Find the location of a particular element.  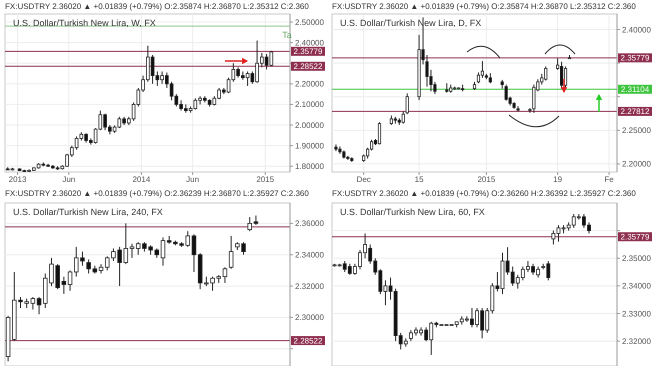

y-tick-label: 2.00000 is located at coordinates (309, 125).